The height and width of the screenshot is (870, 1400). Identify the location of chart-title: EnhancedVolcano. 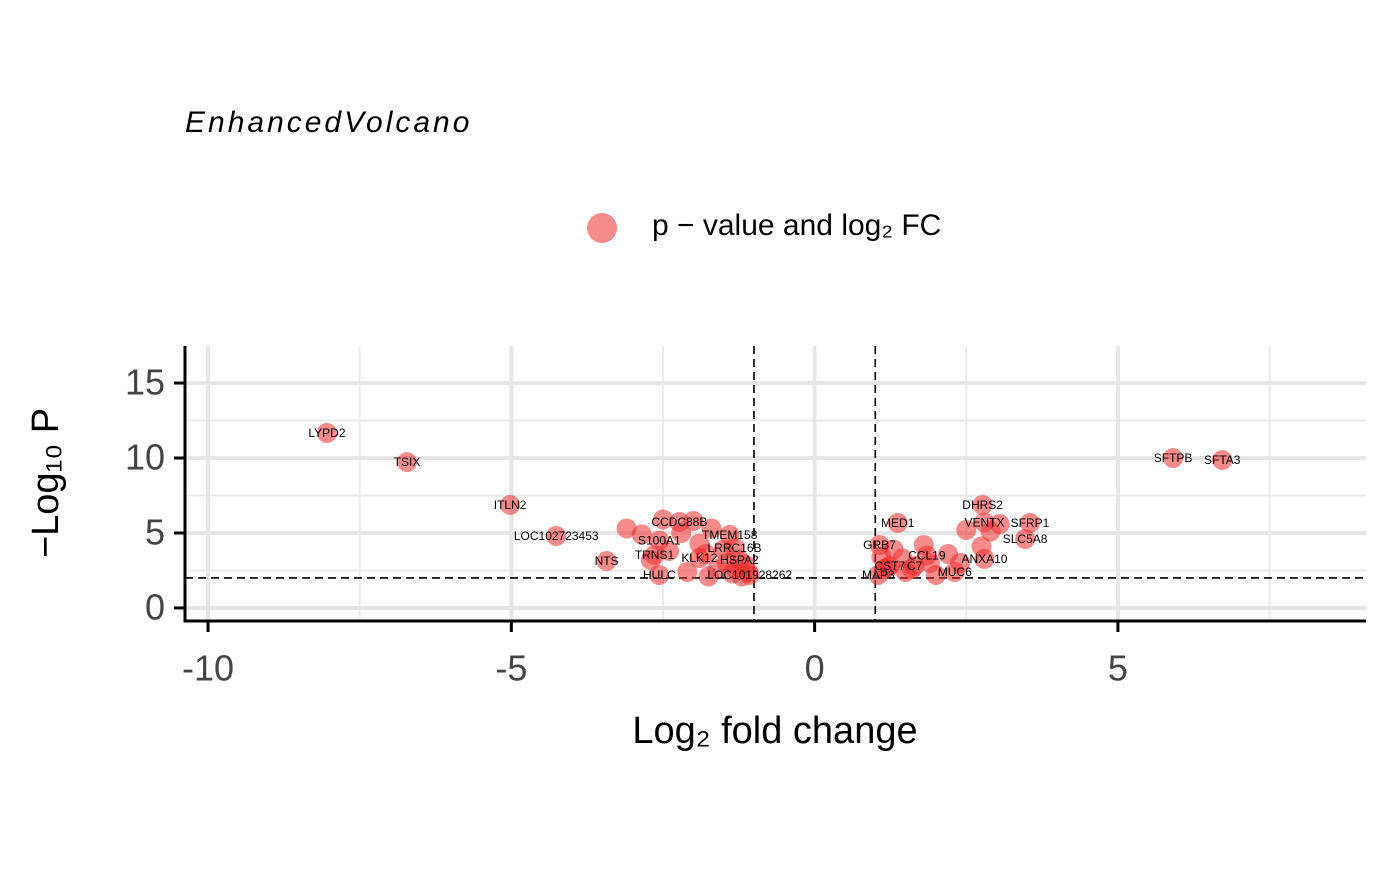
(328, 122).